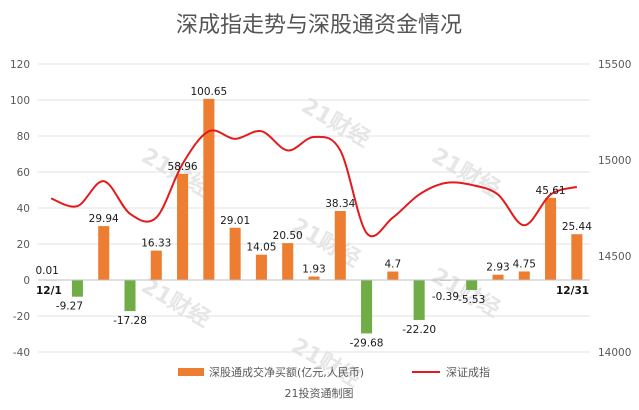 This screenshot has height=410, width=639. Describe the element at coordinates (419, 330) in the screenshot. I see `bar-value-label: -22.20` at that location.